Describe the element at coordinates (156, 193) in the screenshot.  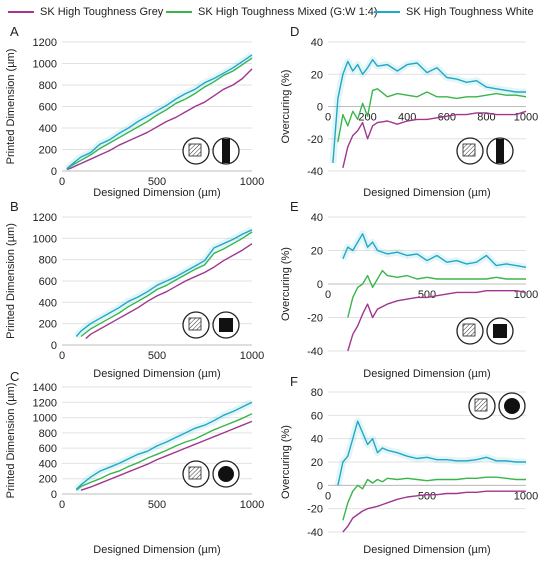
I see `x-axis-title-a: Designed Dimension (µm)` at that location.